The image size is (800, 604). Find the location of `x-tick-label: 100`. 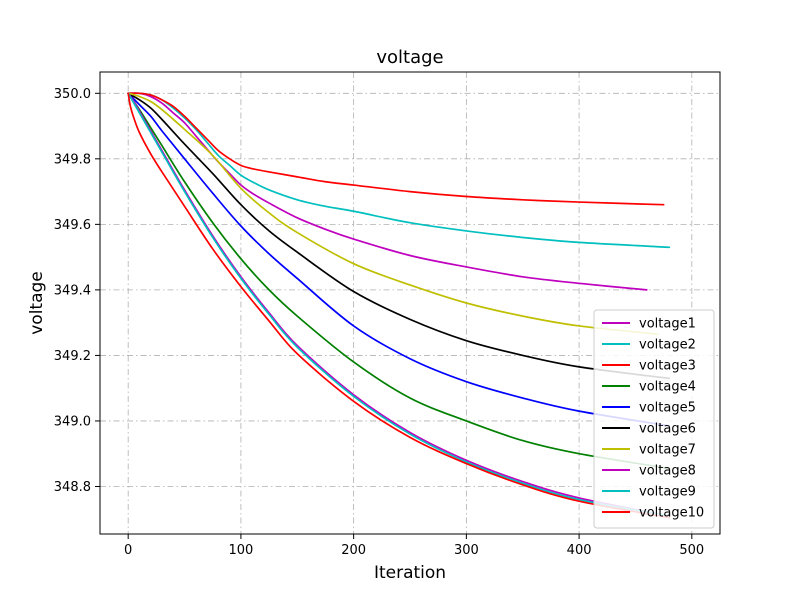

x-tick-label: 100 is located at coordinates (240, 550).